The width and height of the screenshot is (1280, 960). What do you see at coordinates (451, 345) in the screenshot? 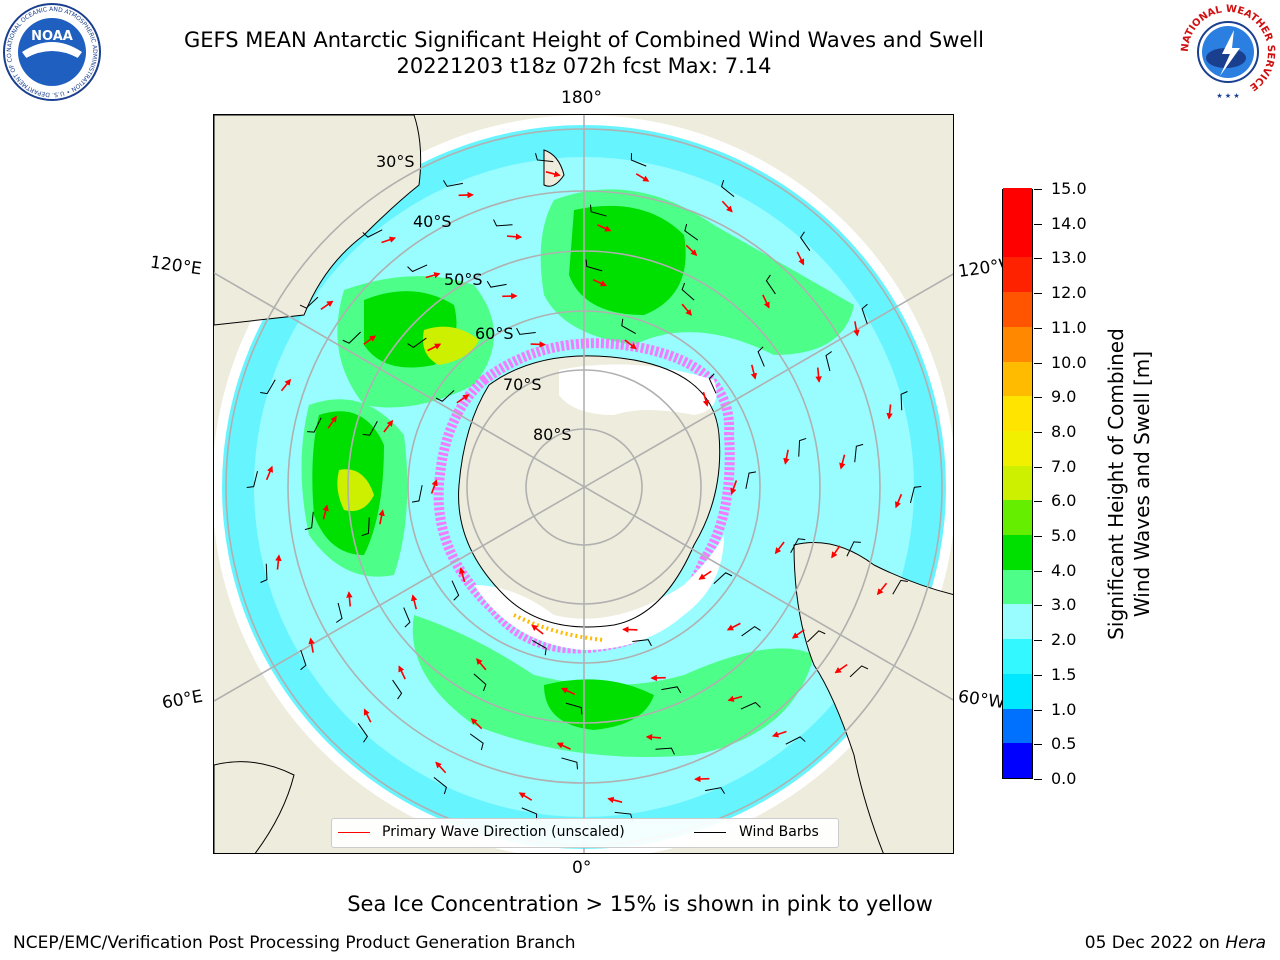
I see `wave-band-6-7m-a` at bounding box center [451, 345].